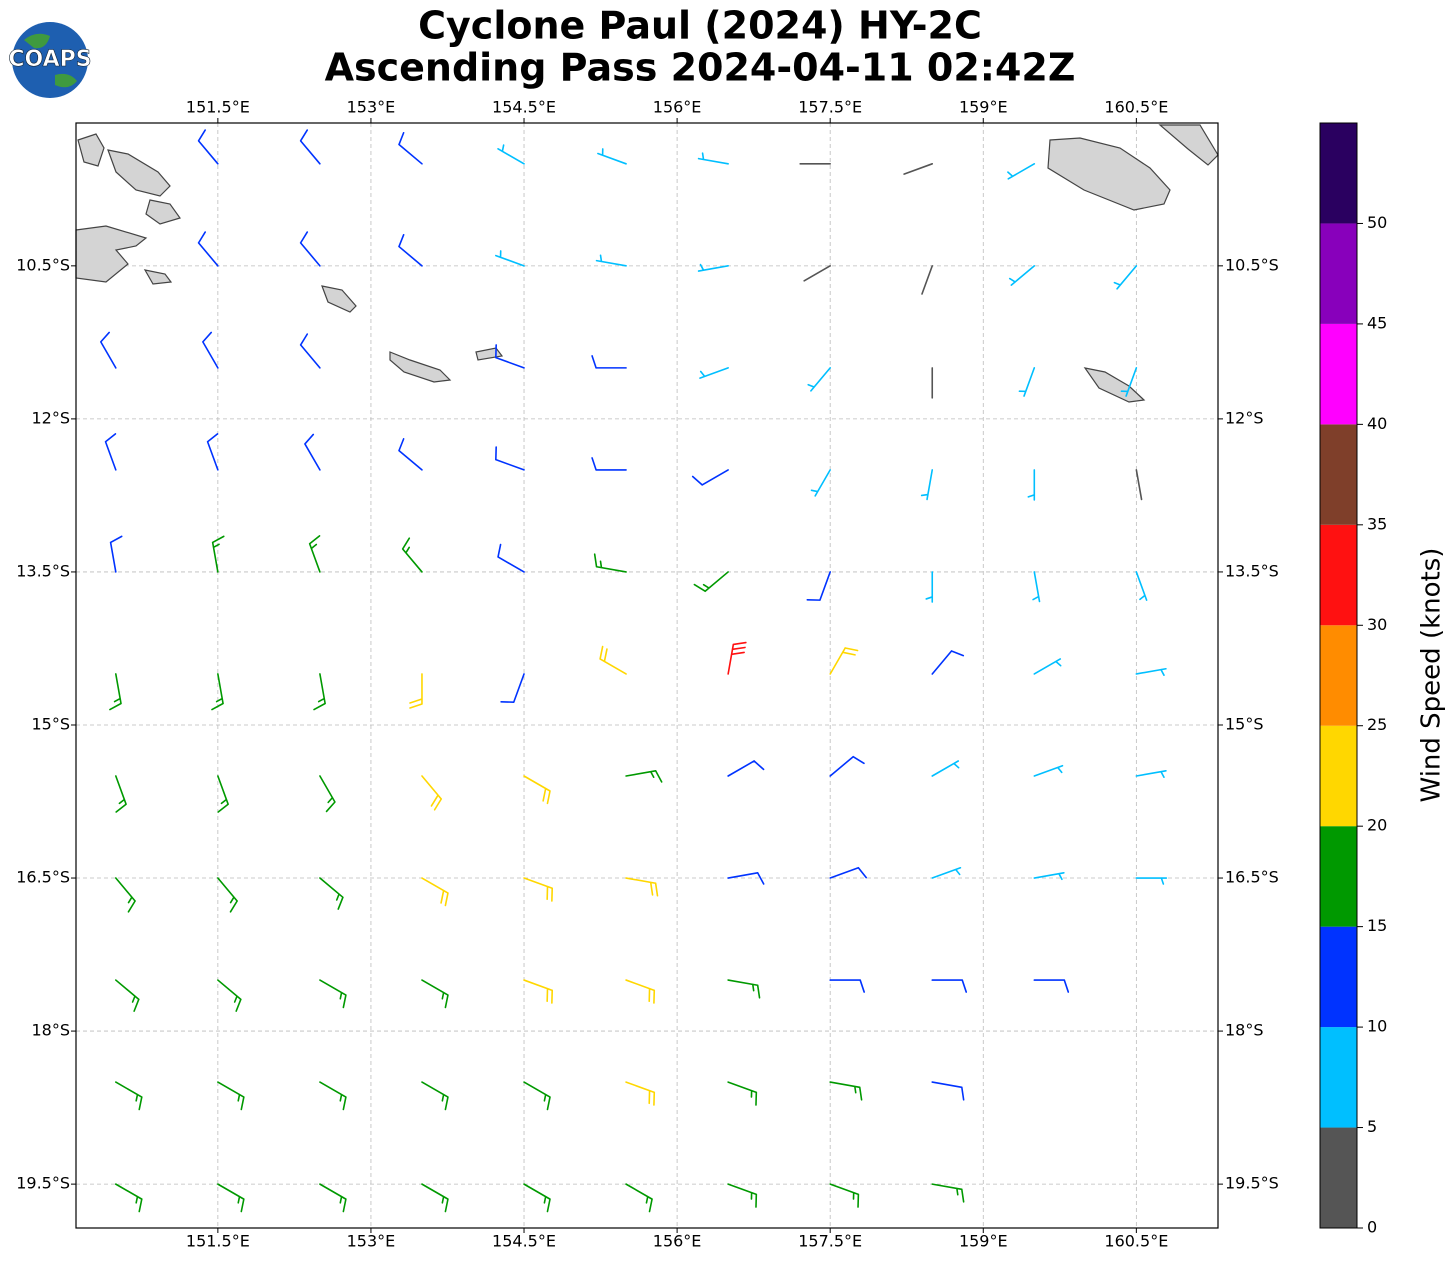  I want to click on colorbar-tick-label: 0, so click(1372, 1227).